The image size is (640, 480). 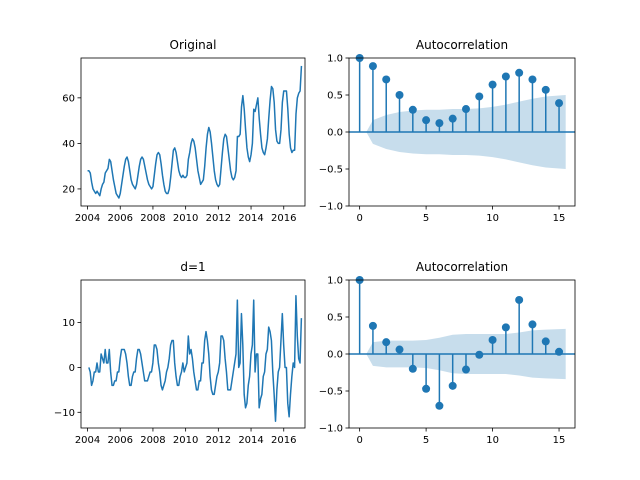 I want to click on y-tick-label: 40, so click(x=68, y=144).